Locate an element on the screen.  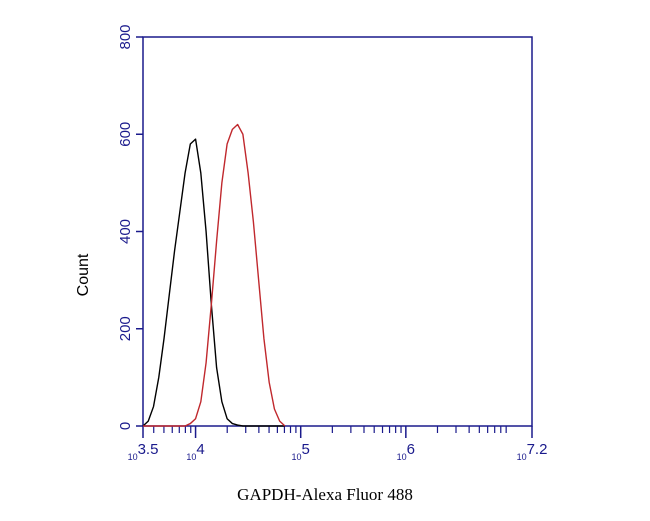
x-tick-label: 10⁵ is located at coordinates (301, 451).